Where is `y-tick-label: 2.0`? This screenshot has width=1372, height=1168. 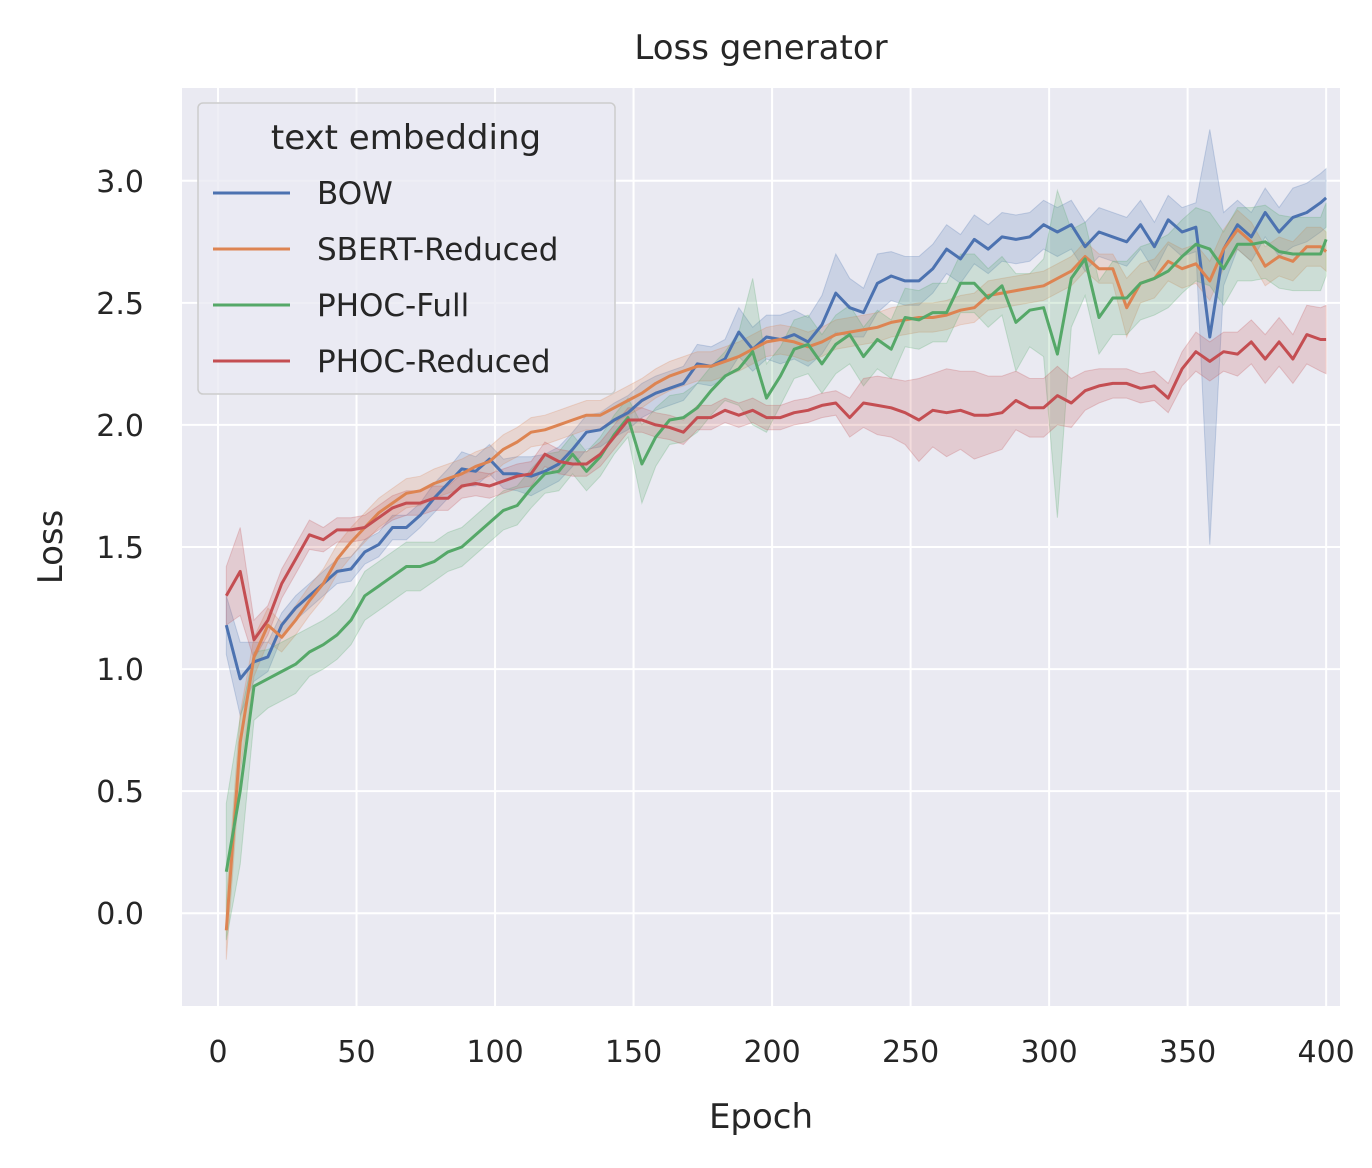 y-tick-label: 2.0 is located at coordinates (120, 426).